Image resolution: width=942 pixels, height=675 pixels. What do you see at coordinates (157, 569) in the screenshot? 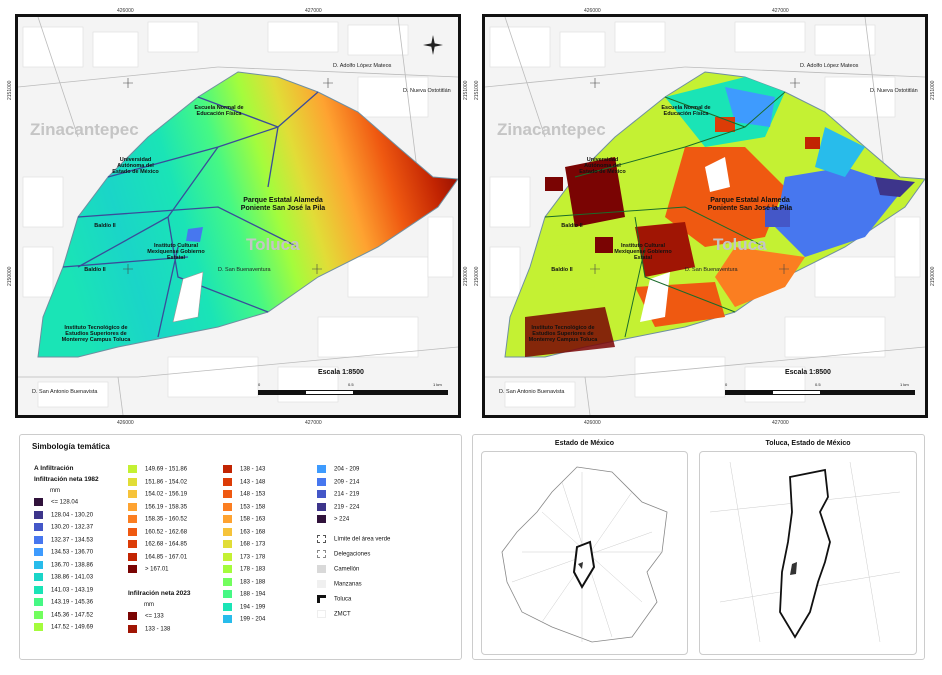
I see `legend-item-label: > 167.01` at bounding box center [157, 569].